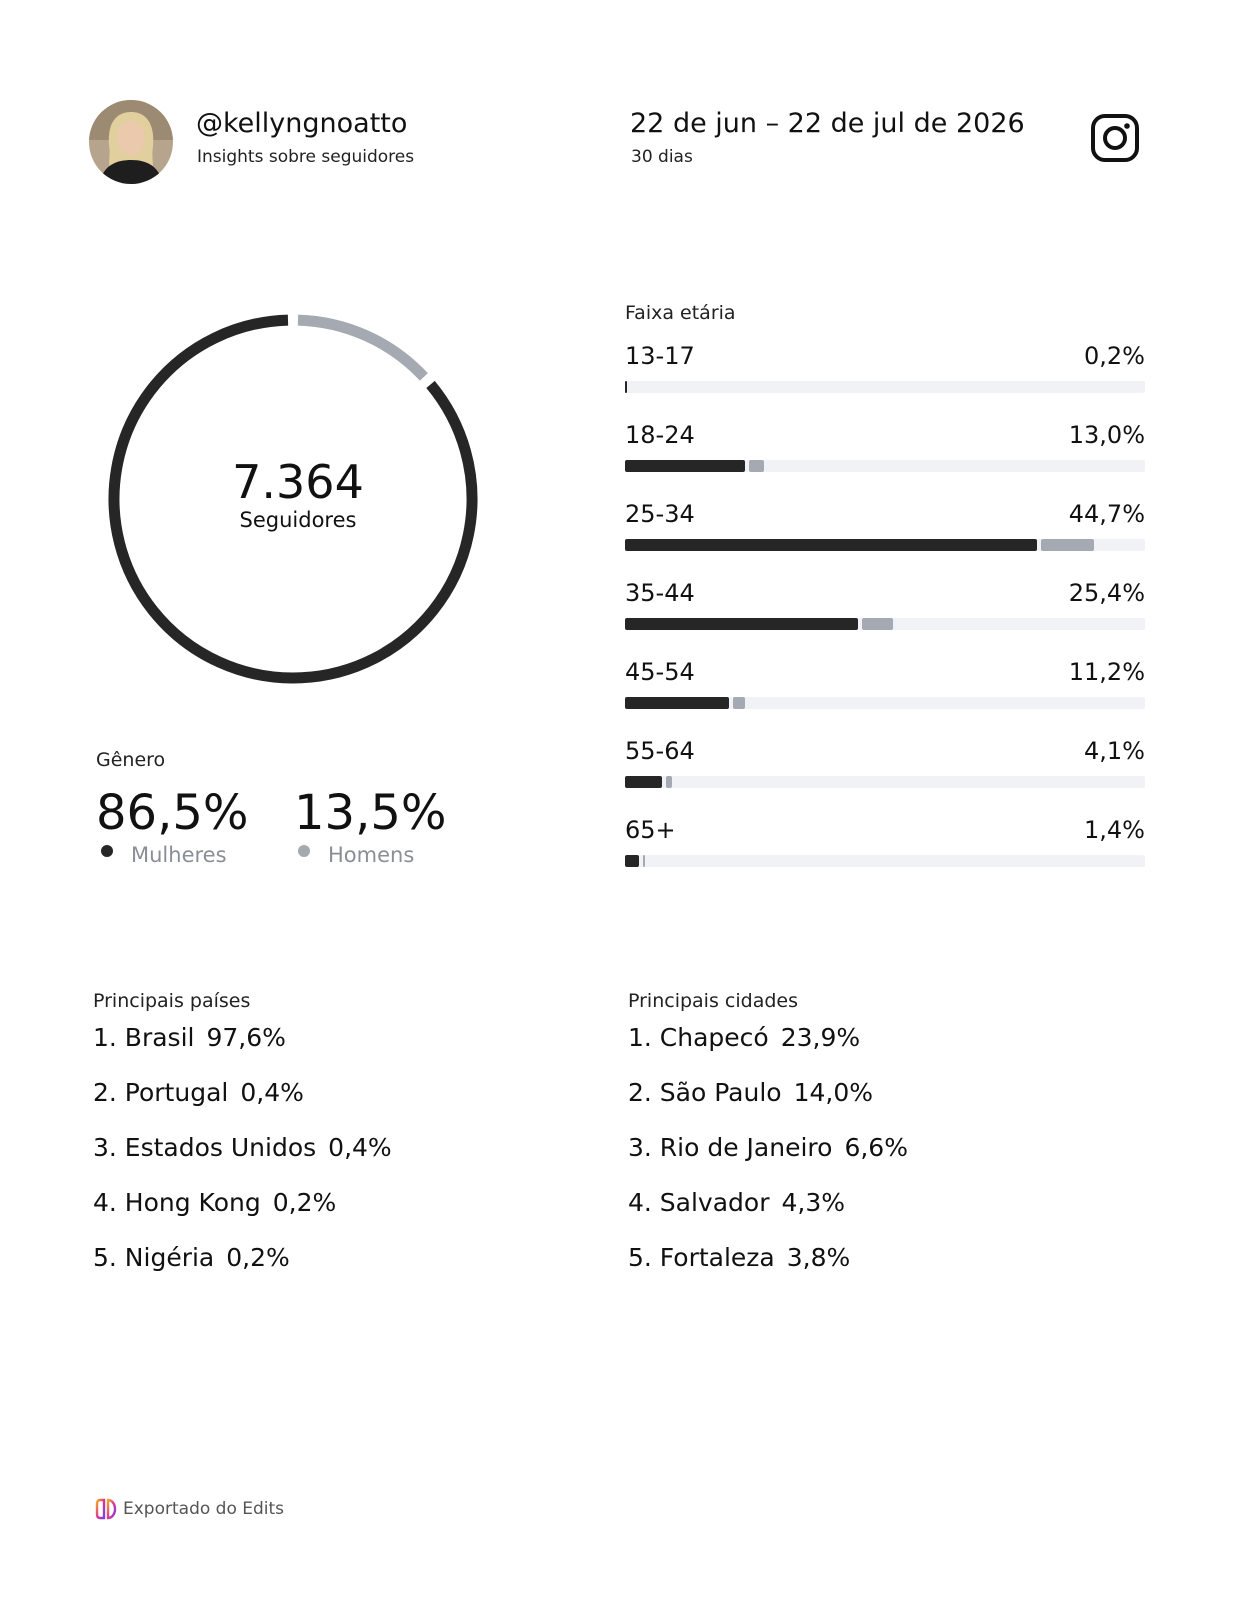  I want to click on country-name: 3. Estados Unidos, so click(205, 1147).